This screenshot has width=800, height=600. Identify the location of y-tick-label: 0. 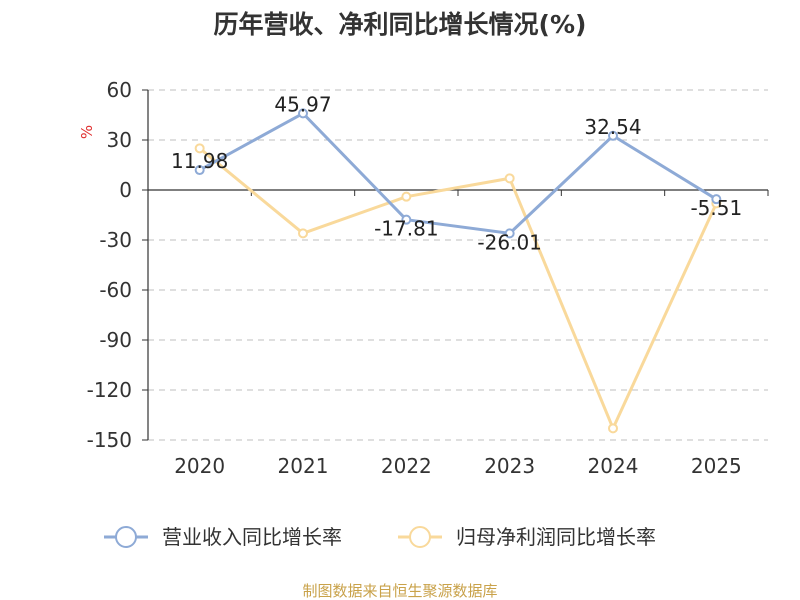
(125, 190).